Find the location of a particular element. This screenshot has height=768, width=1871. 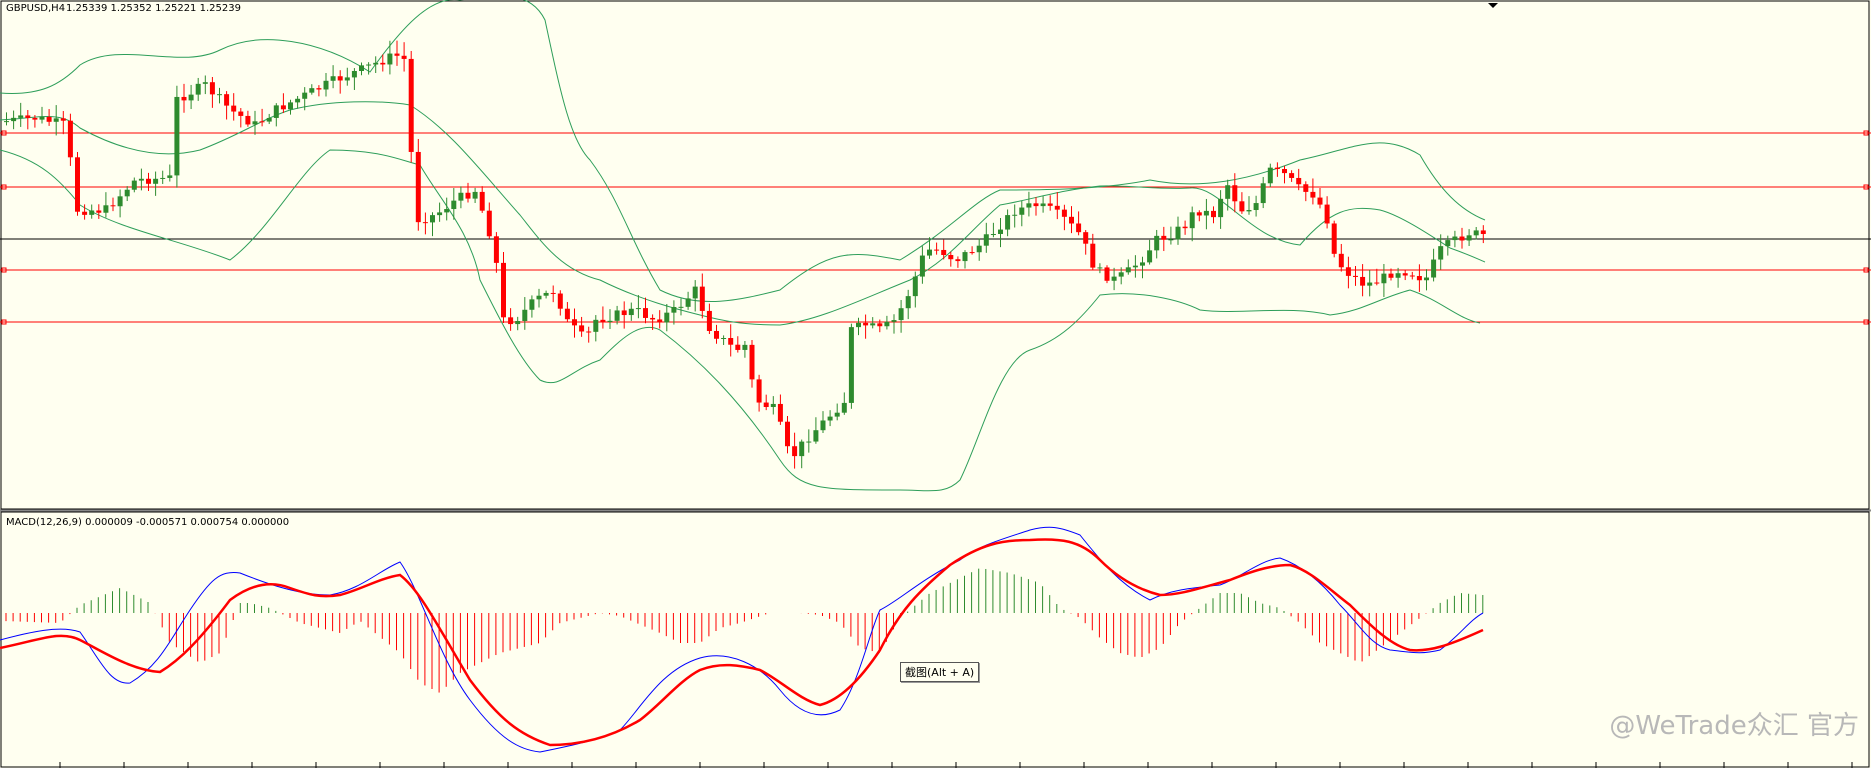

shift-marker-icon is located at coordinates (1493, 5).